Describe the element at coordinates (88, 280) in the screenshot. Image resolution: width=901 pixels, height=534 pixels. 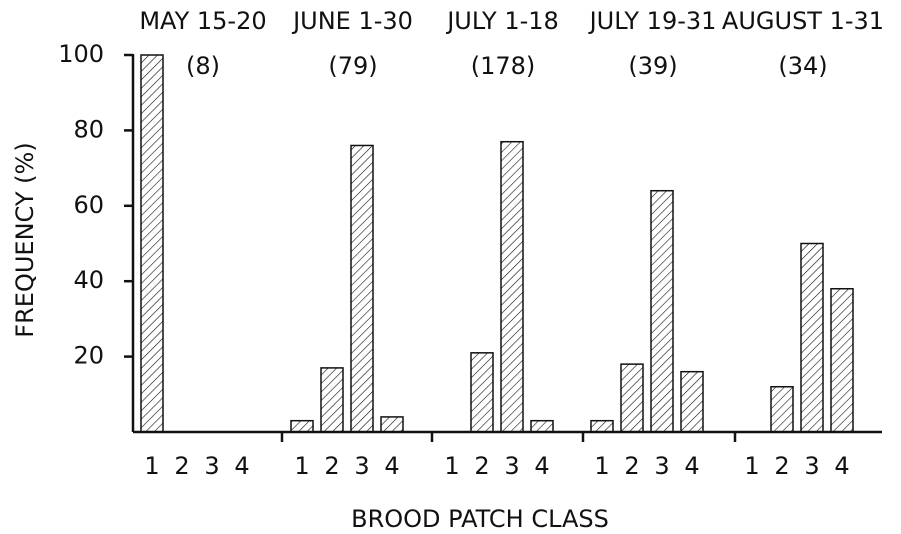
I see `y-tick-label: 40` at that location.